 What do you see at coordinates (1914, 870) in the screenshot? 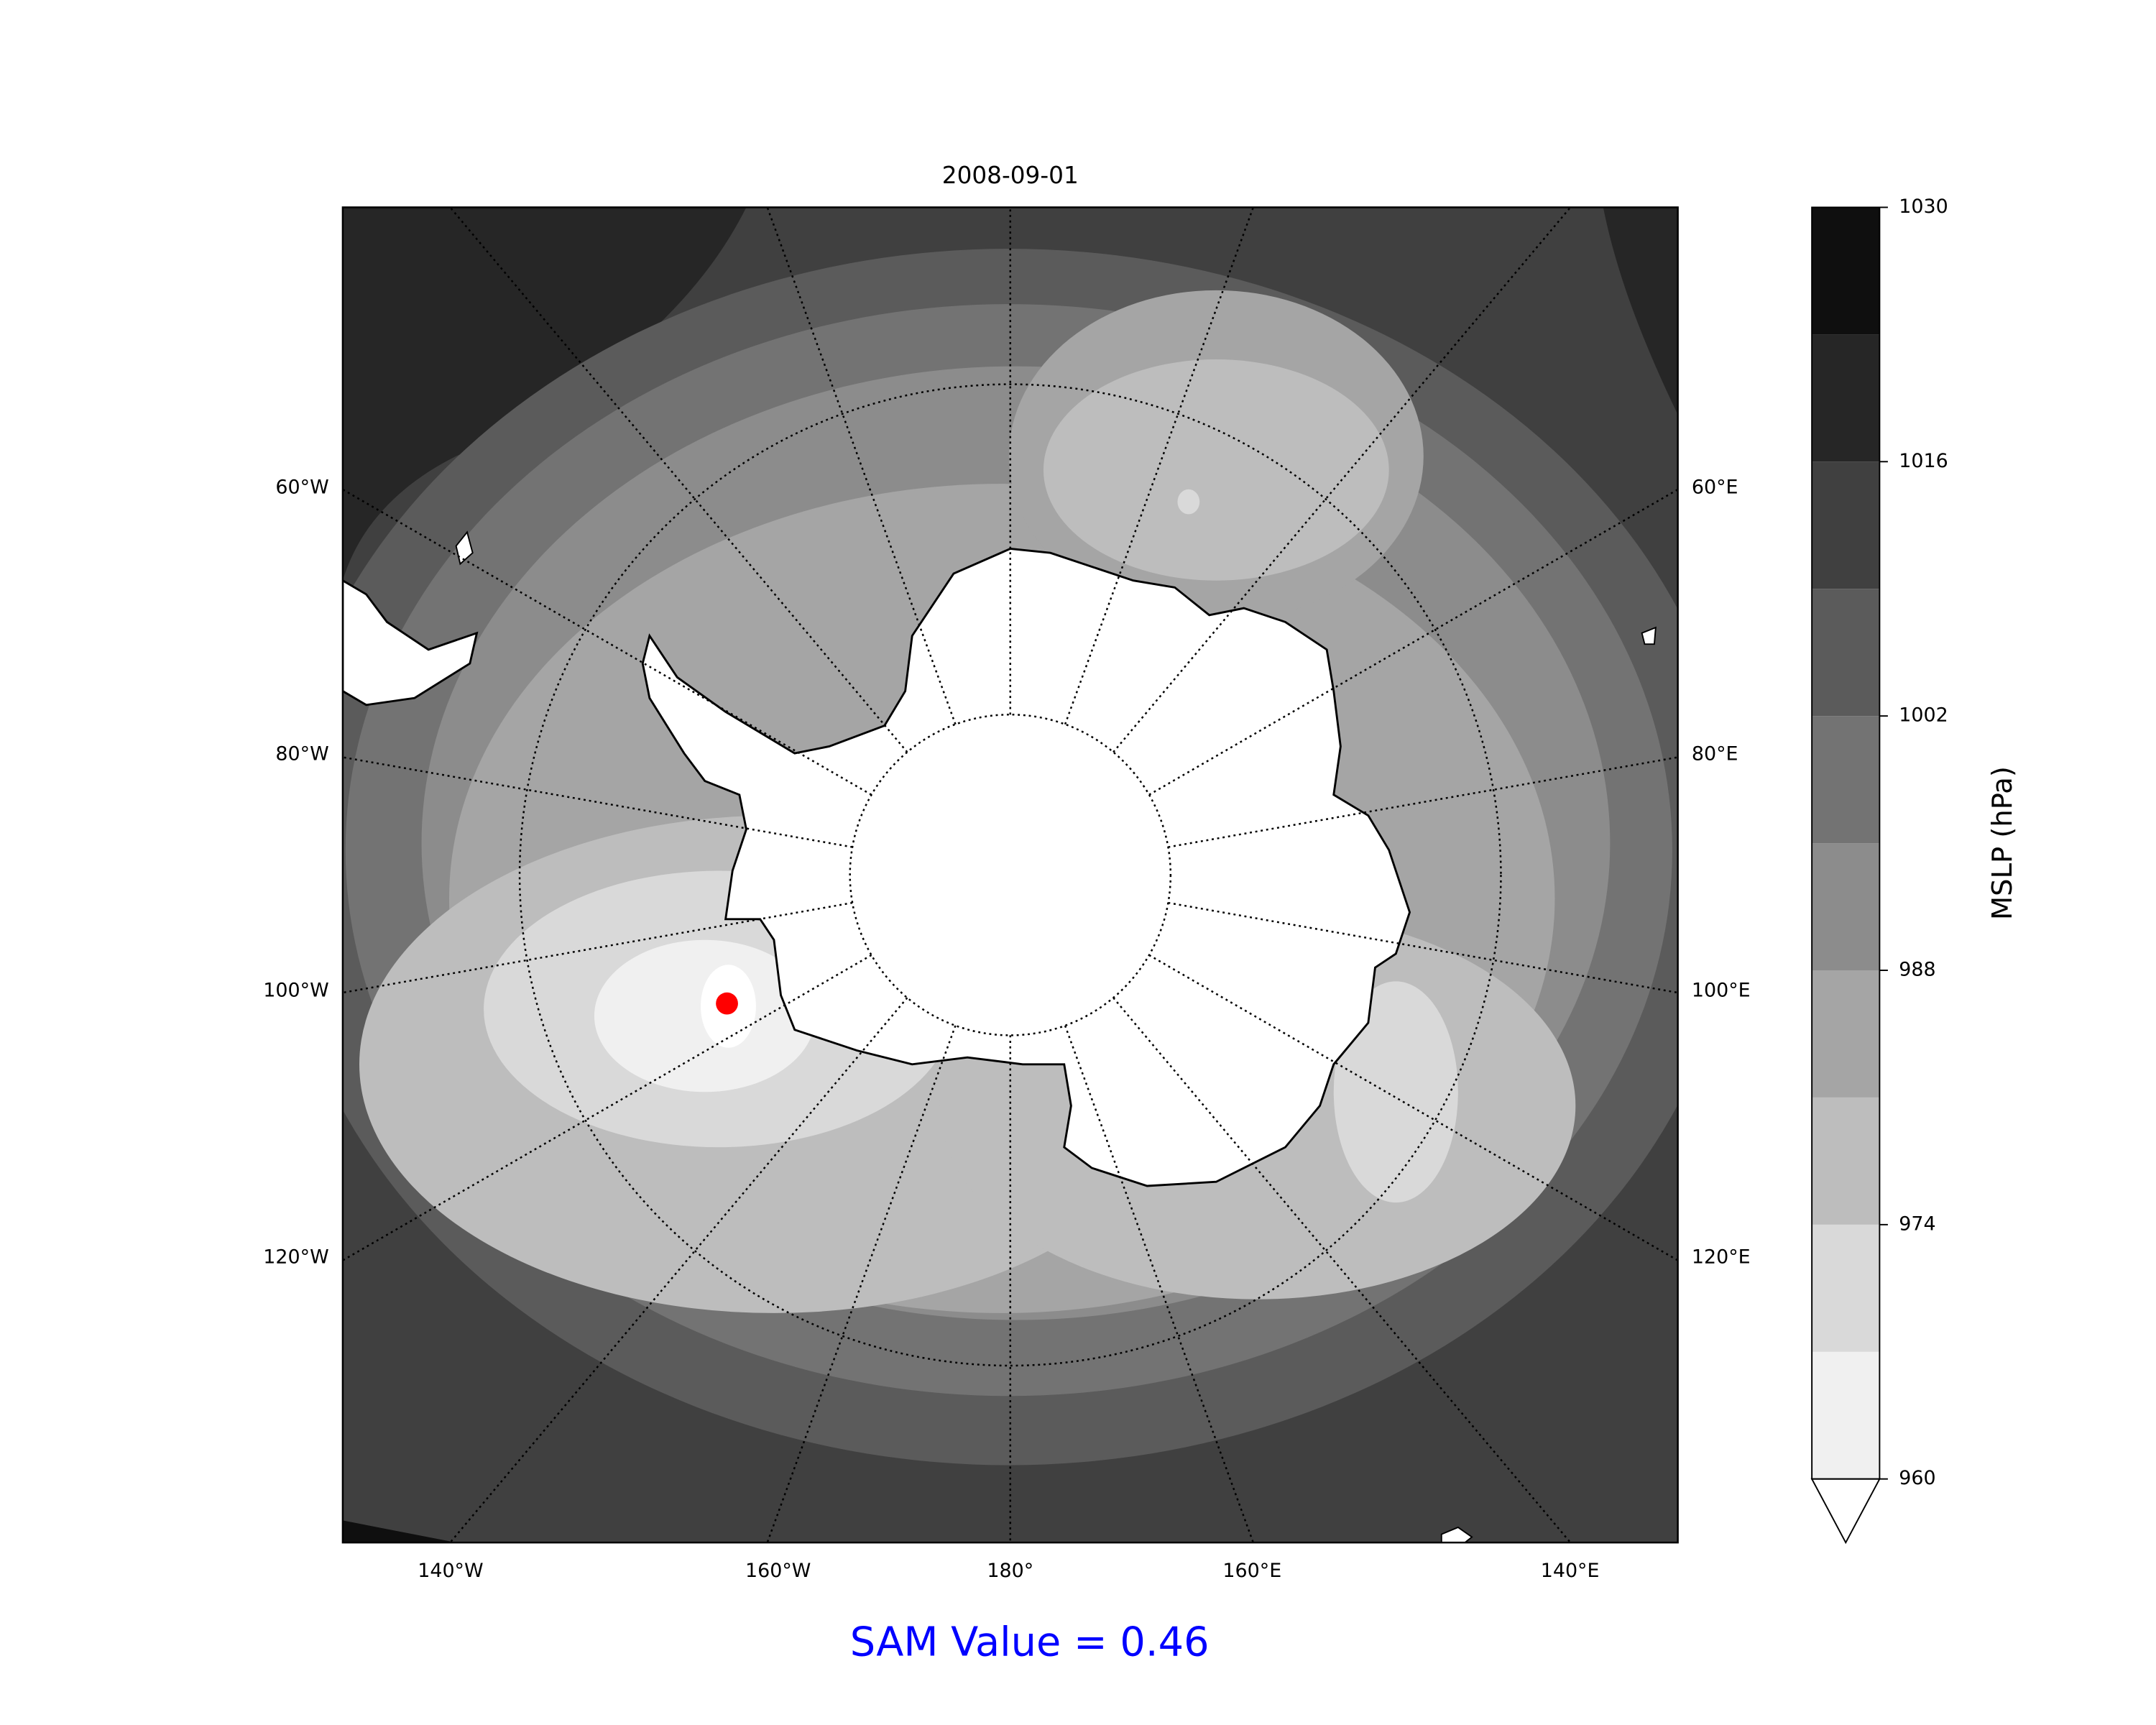
I see `colorbar: 960 974 988 1002 1016 1030 MSLP (hPa)` at bounding box center [1914, 870].